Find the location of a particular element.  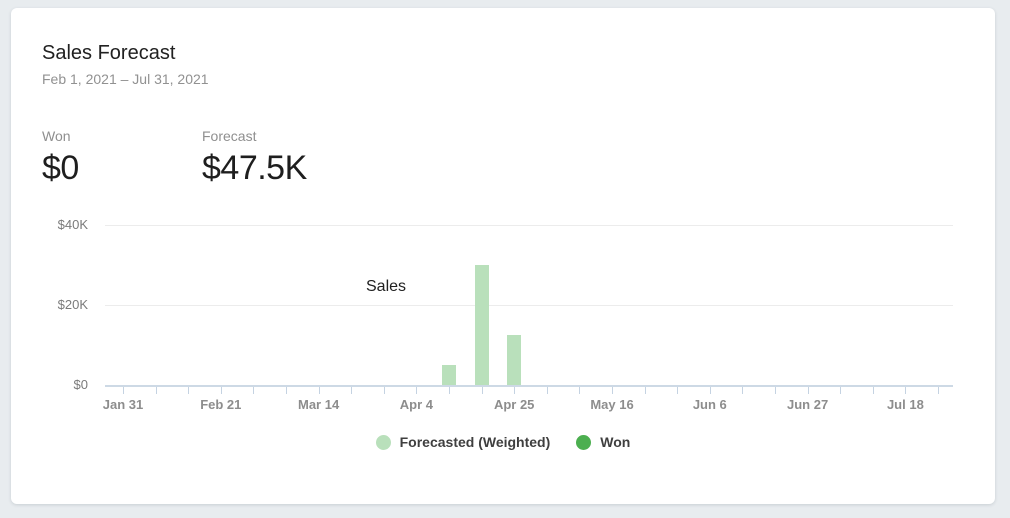

legend-label: Forecasted (Weighted) is located at coordinates (475, 442).